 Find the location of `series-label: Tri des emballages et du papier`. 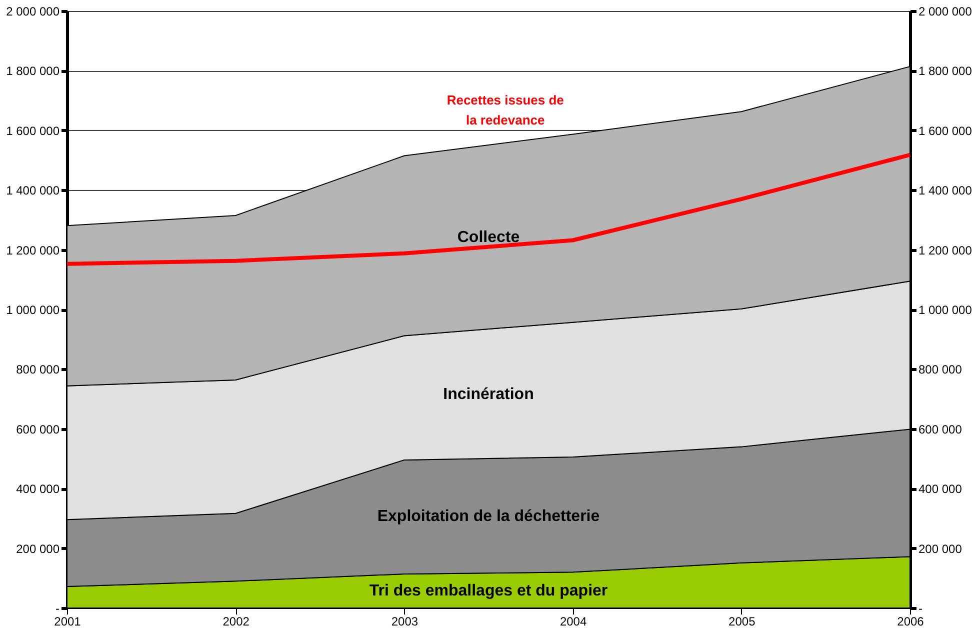

series-label: Tri des emballages et du papier is located at coordinates (488, 591).